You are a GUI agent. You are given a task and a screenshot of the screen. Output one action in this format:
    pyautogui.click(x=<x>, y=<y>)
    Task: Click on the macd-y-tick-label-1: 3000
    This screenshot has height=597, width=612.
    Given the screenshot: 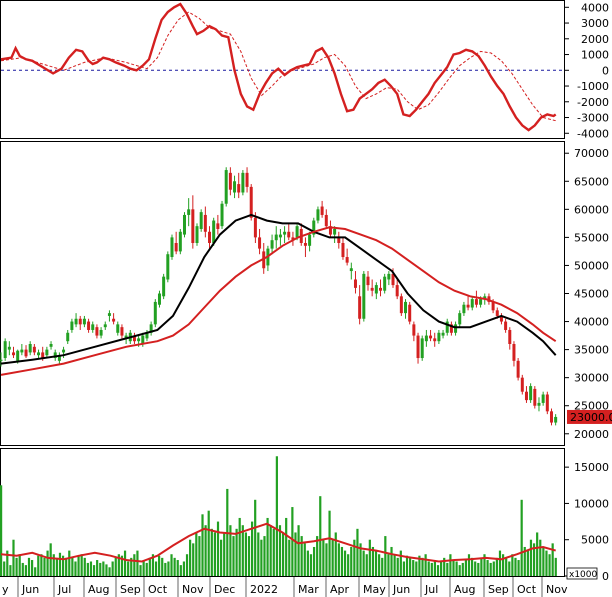 What is the action you would take?
    pyautogui.click(x=595, y=23)
    